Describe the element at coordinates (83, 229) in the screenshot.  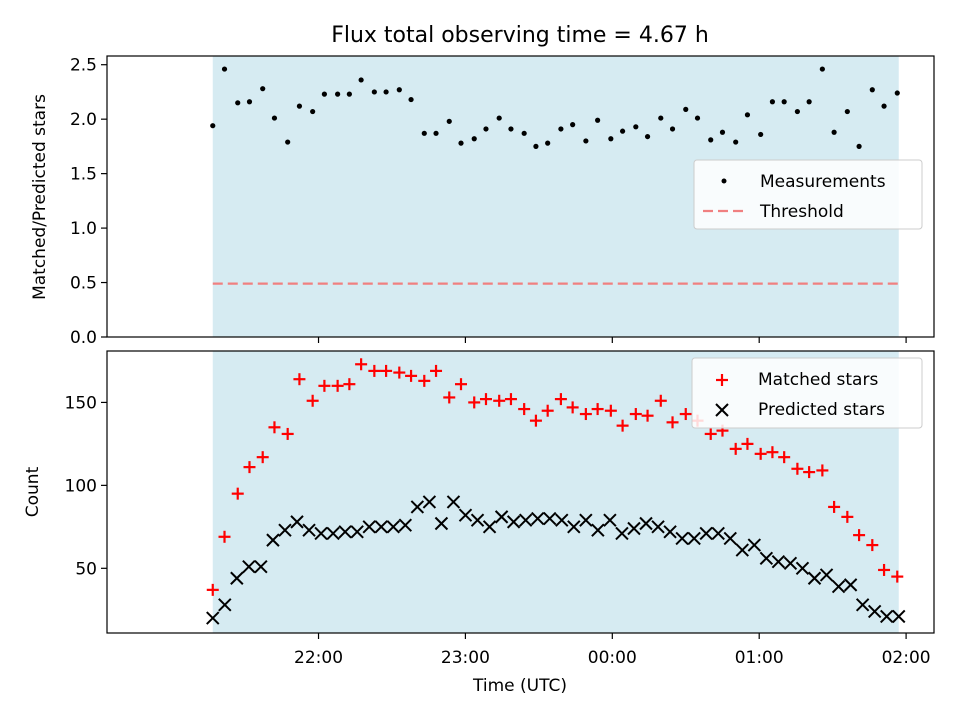
I see `ratio-y-tick-label: 1.0` at that location.